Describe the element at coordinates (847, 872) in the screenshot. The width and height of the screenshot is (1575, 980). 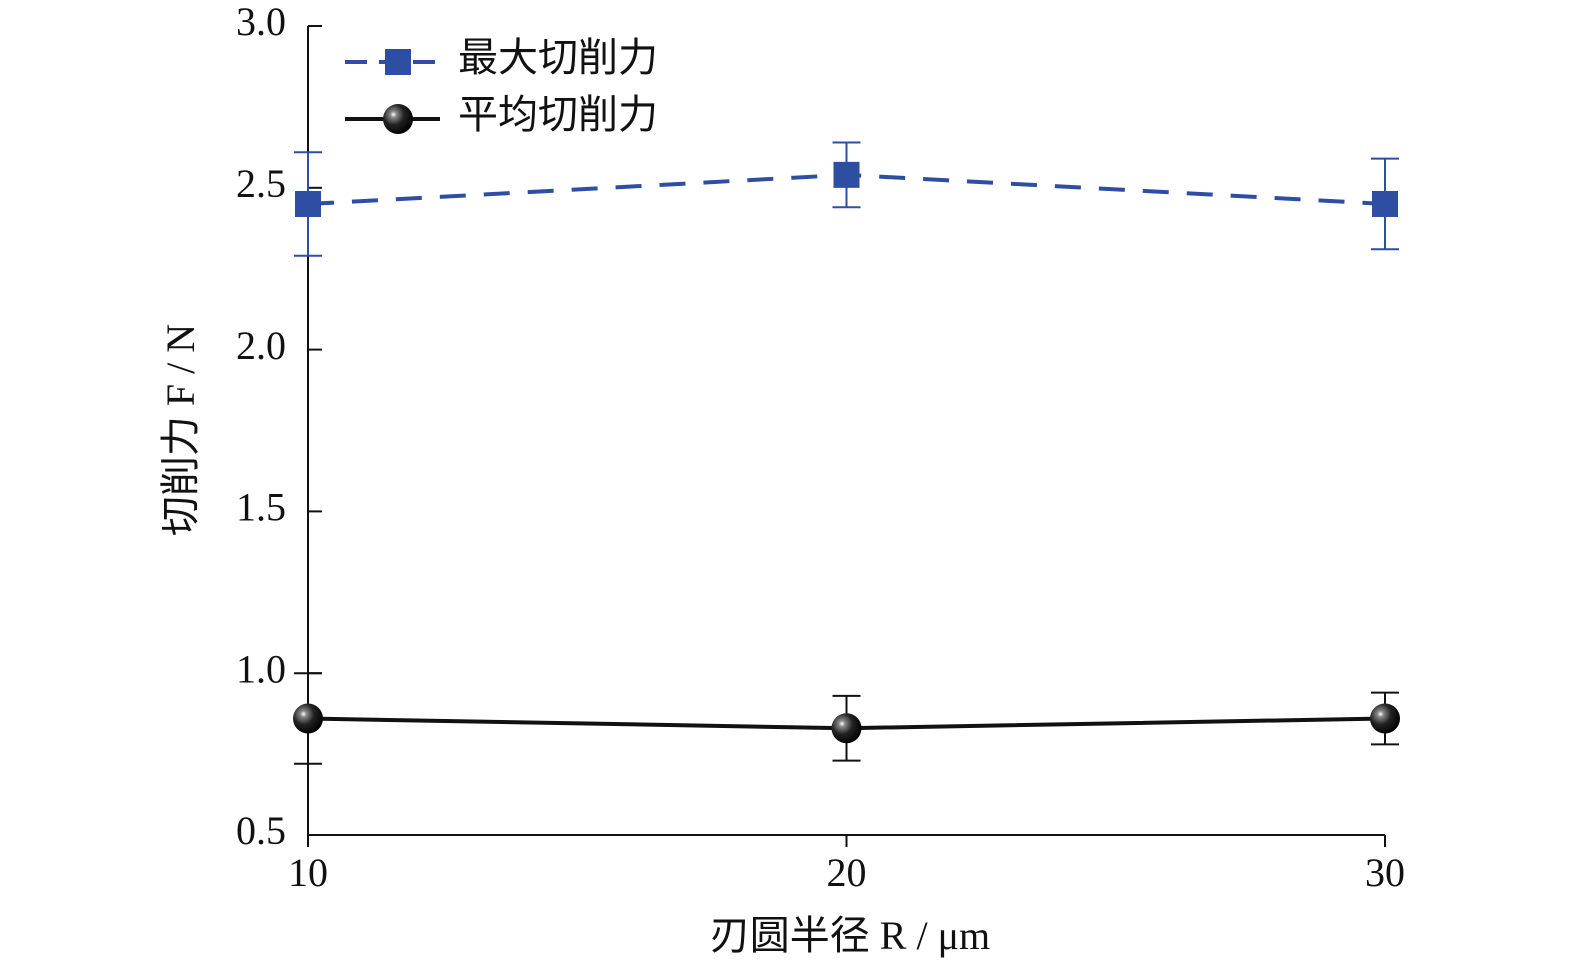
I see `x-tick-label: 20` at that location.